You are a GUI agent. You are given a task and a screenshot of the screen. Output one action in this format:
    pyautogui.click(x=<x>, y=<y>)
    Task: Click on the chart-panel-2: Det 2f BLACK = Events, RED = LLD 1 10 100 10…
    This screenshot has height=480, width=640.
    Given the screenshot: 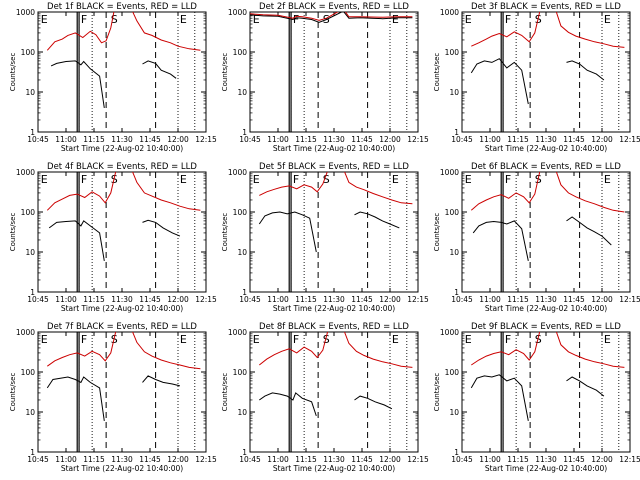 What is the action you would take?
    pyautogui.click(x=325, y=77)
    